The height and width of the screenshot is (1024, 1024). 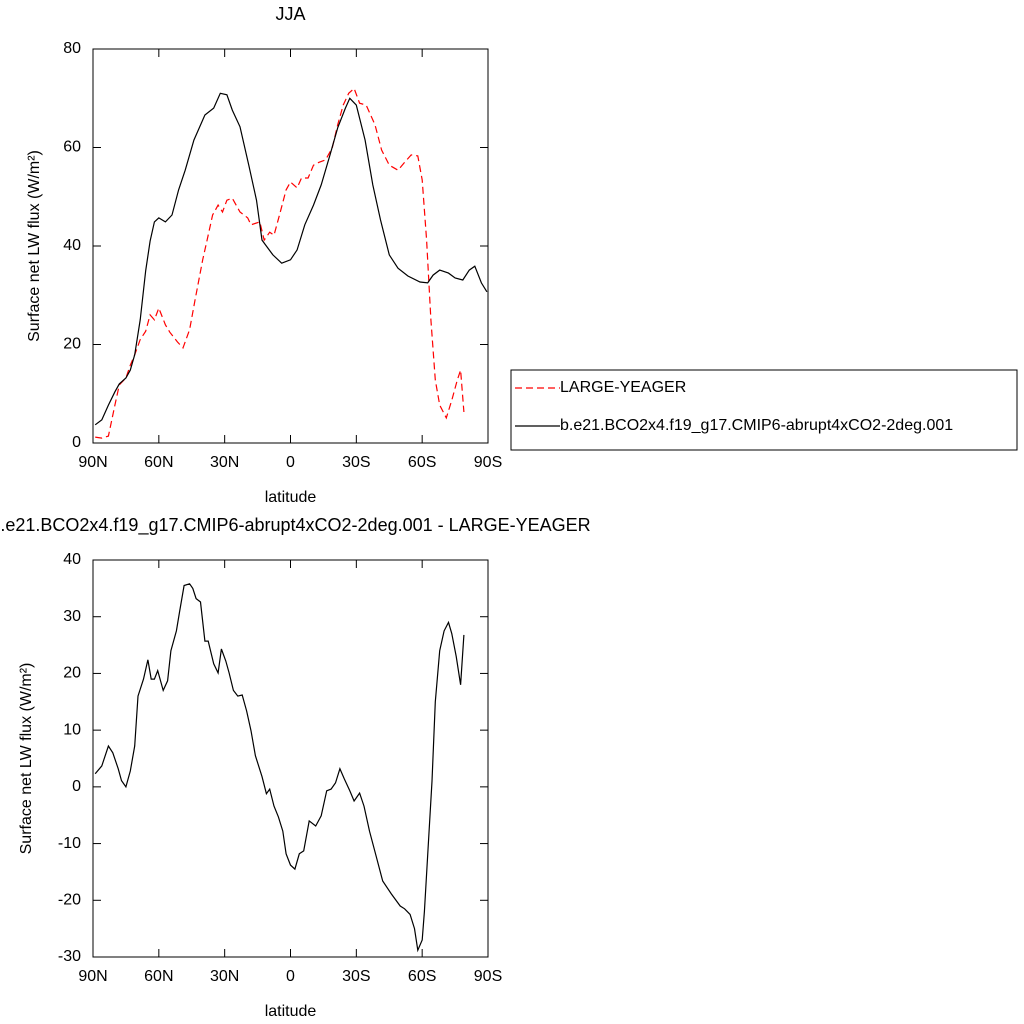 I want to click on y-tick-label: 10, so click(x=72, y=729).